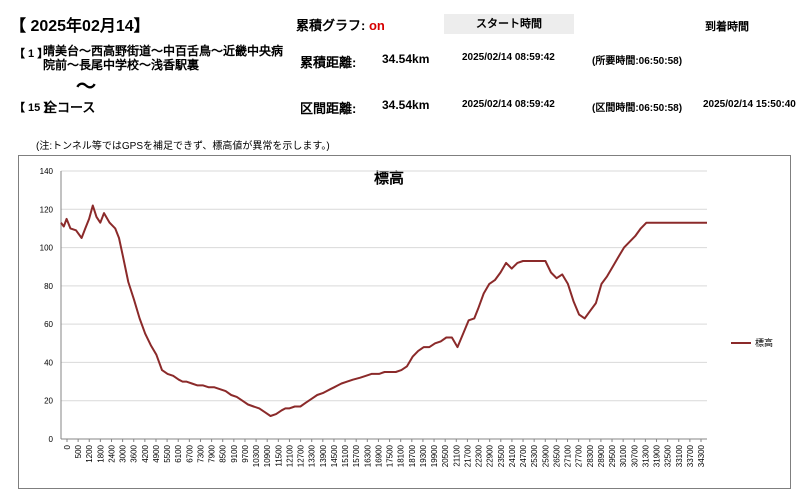 The height and width of the screenshot is (504, 810). Describe the element at coordinates (345, 455) in the screenshot. I see `x-tick-label: 15100` at that location.